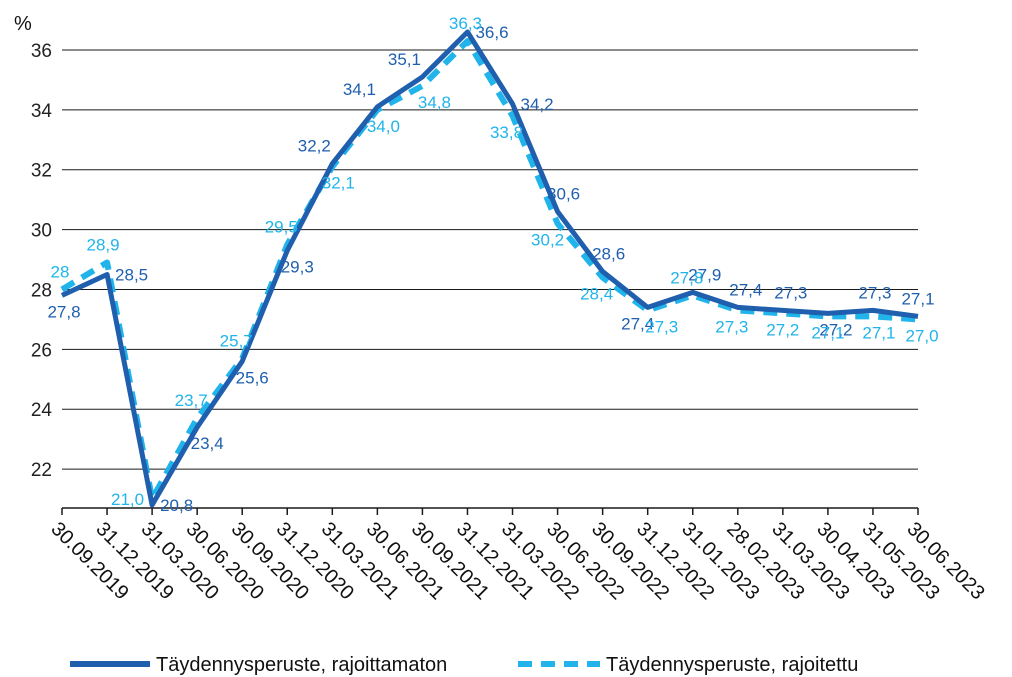 The width and height of the screenshot is (1012, 677). Describe the element at coordinates (281, 227) in the screenshot. I see `data-label-restricted: 29,5` at that location.